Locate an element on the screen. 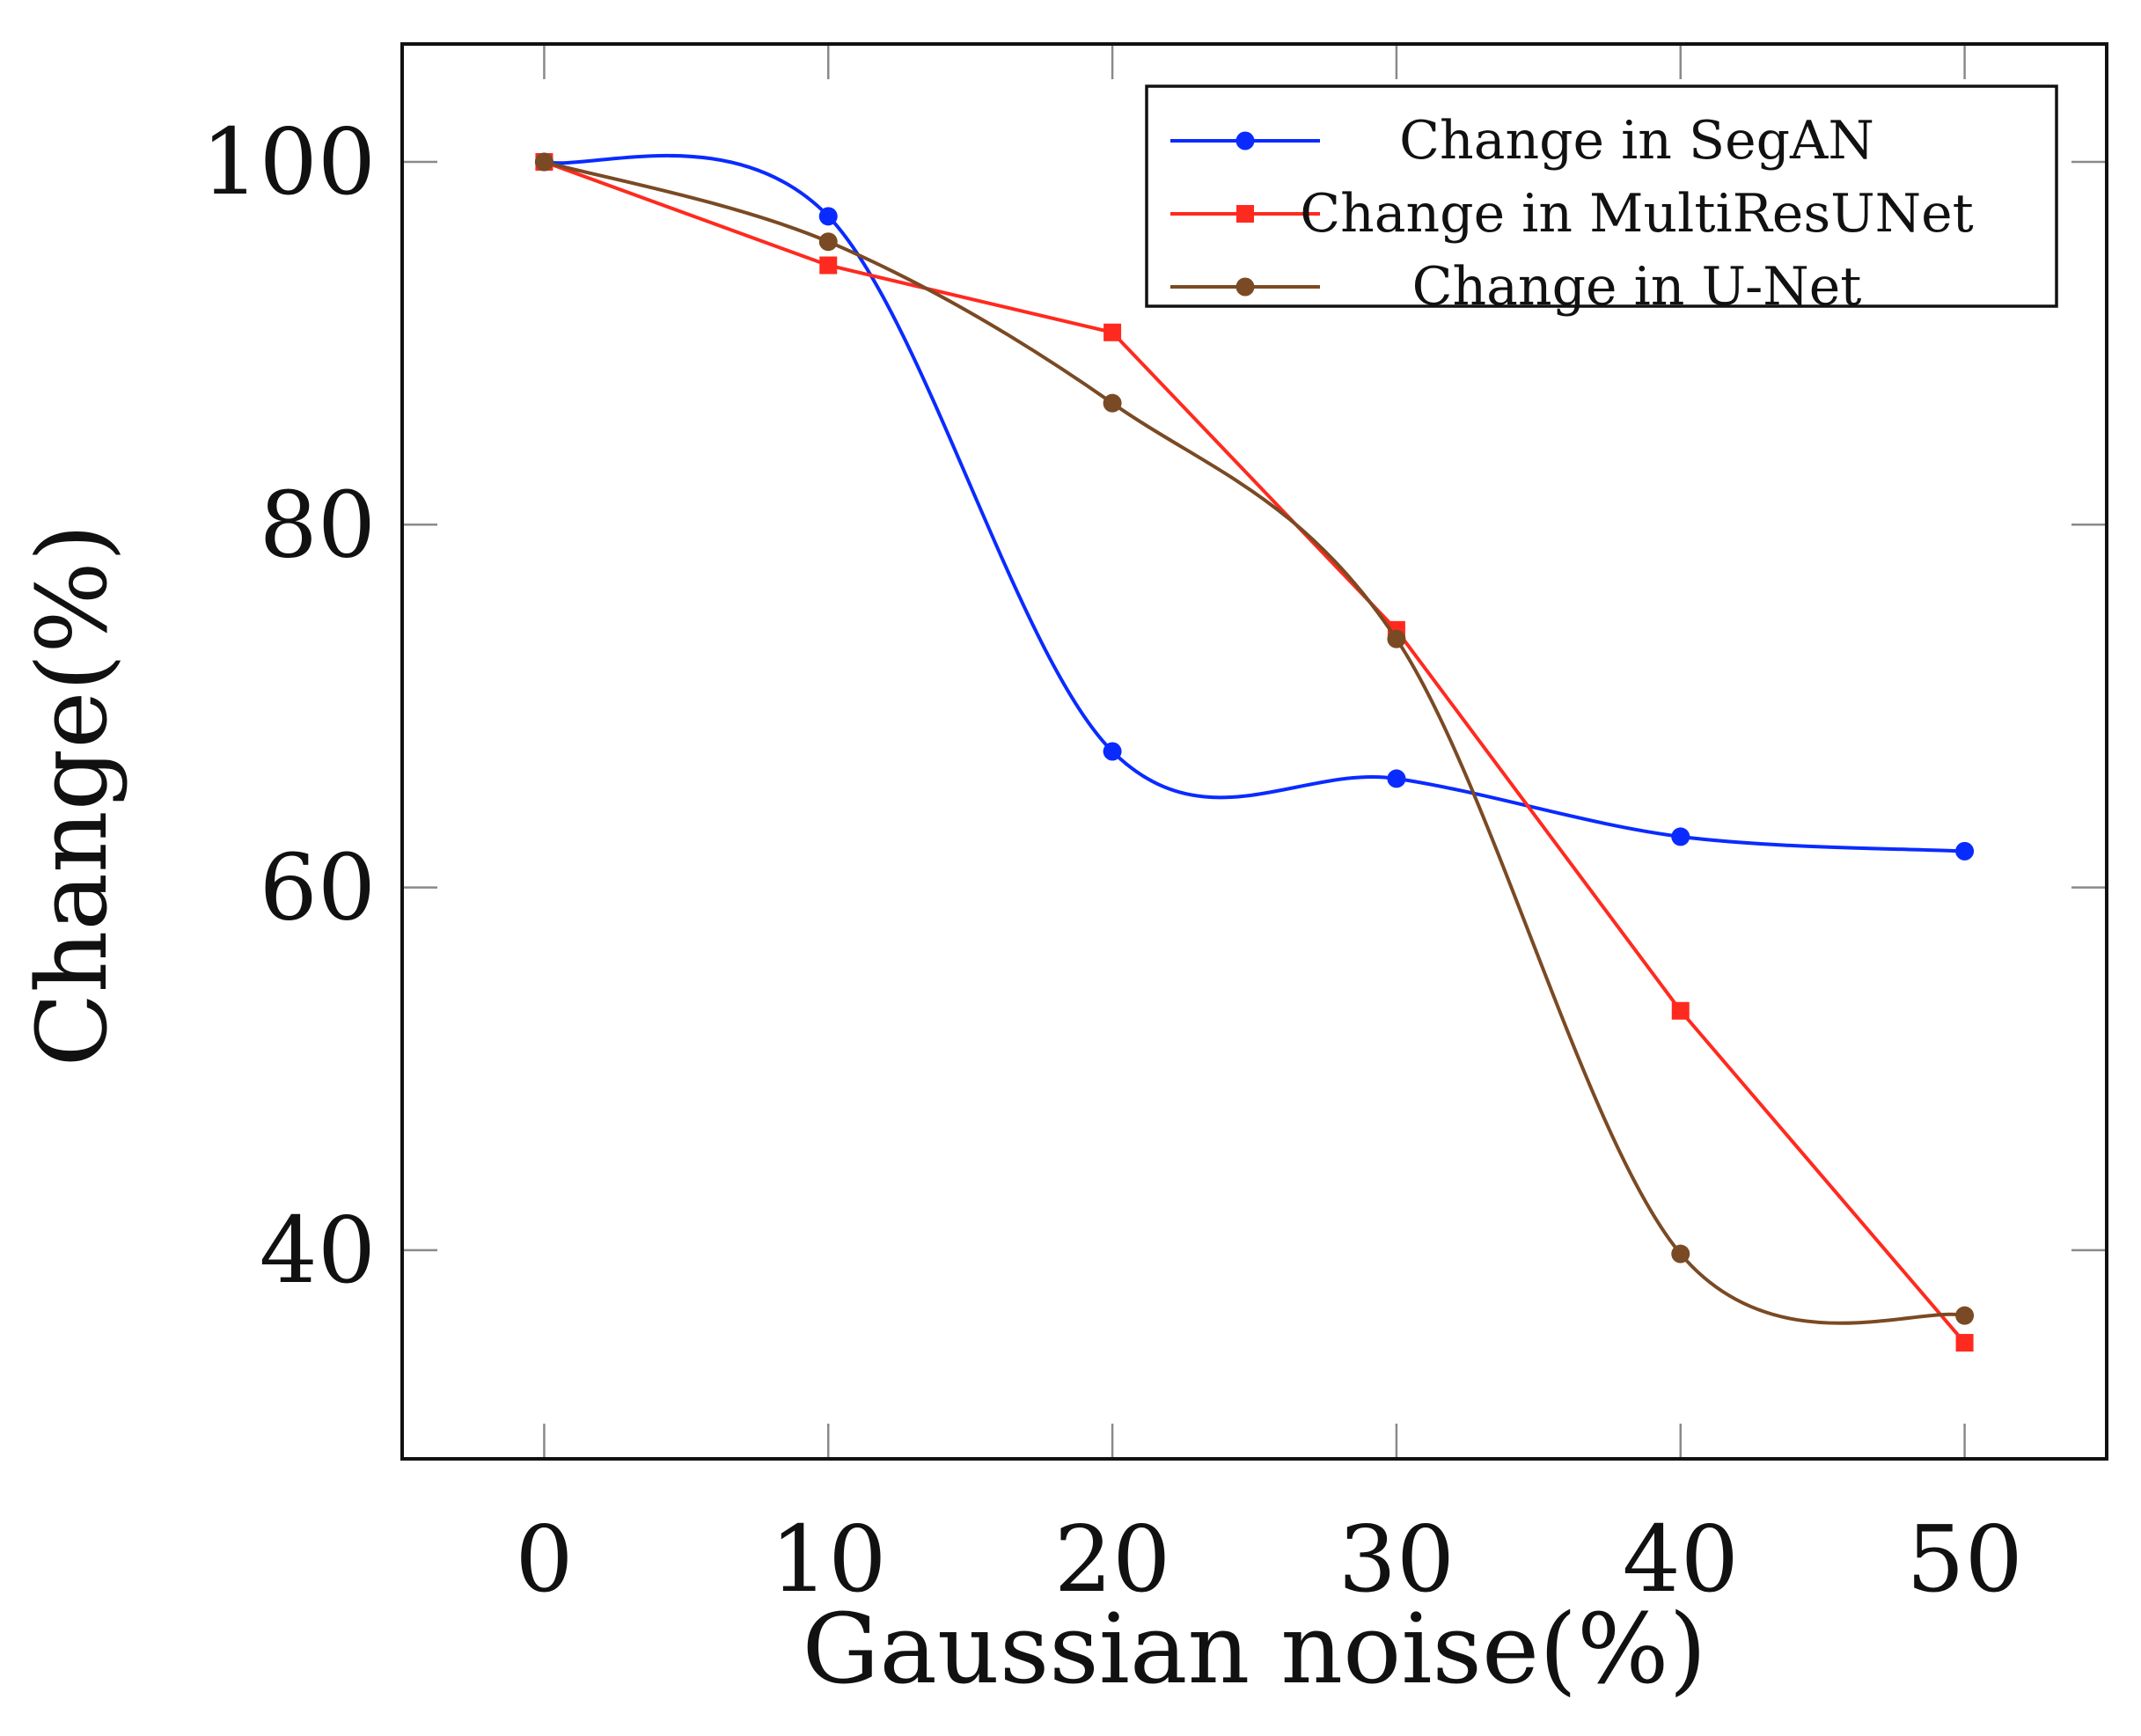 The width and height of the screenshot is (2141, 1736). x-tick-label: 30 is located at coordinates (1396, 1559).